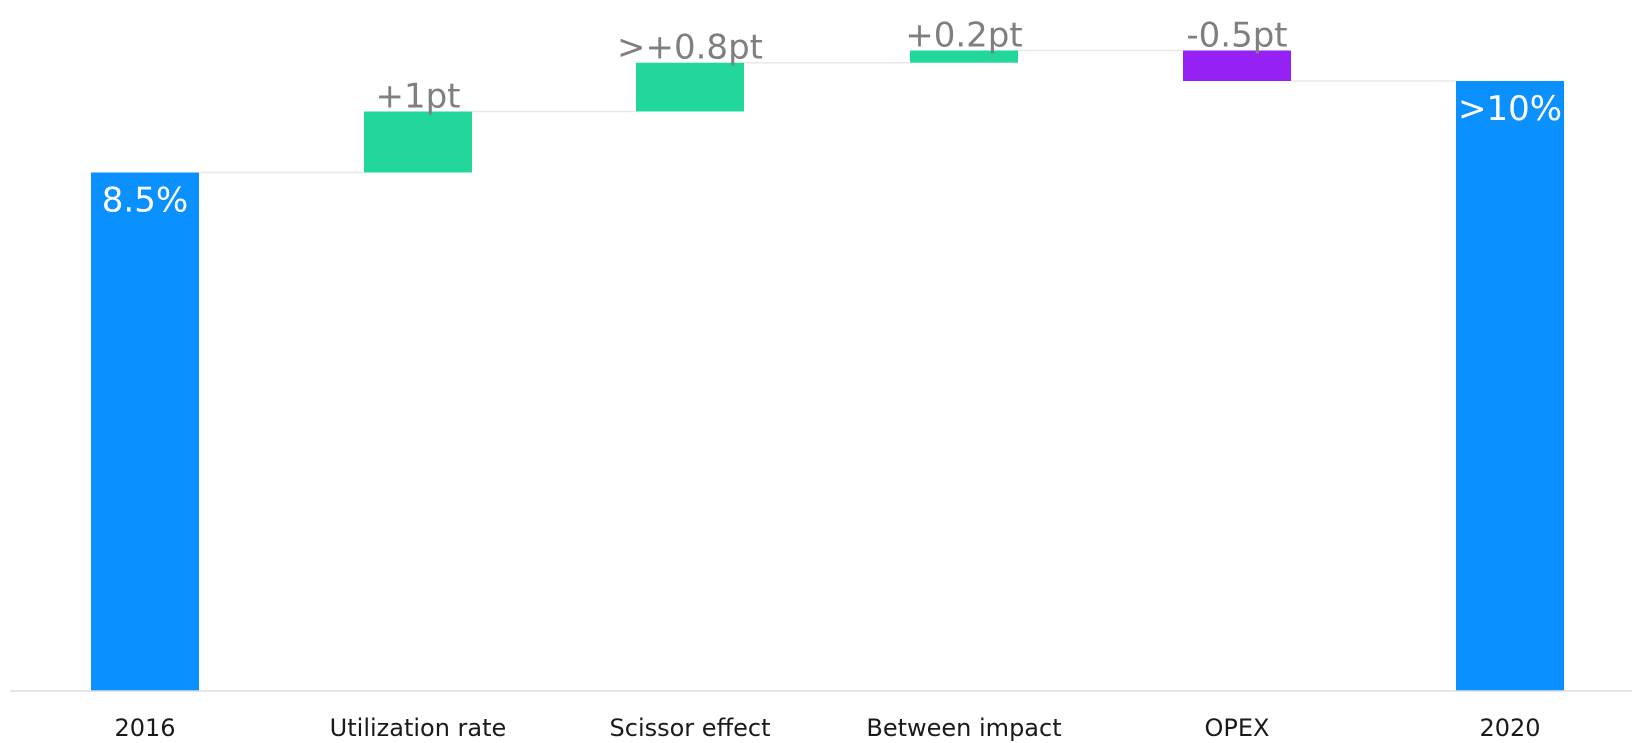  What do you see at coordinates (963, 728) in the screenshot?
I see `category-label-4: Between impact` at bounding box center [963, 728].